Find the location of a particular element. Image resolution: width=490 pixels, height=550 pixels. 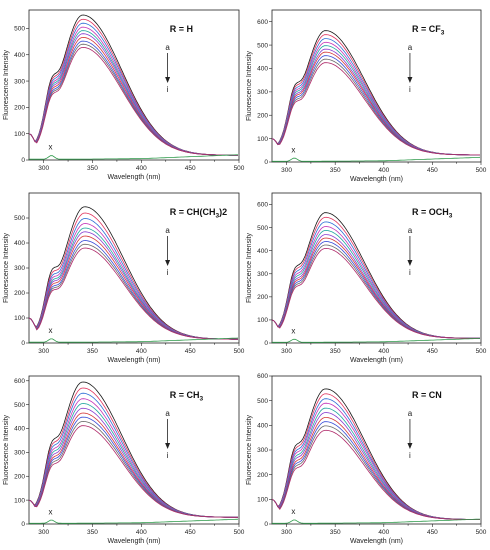

substituent-main: R = CH(CH is located at coordinates (193, 212).